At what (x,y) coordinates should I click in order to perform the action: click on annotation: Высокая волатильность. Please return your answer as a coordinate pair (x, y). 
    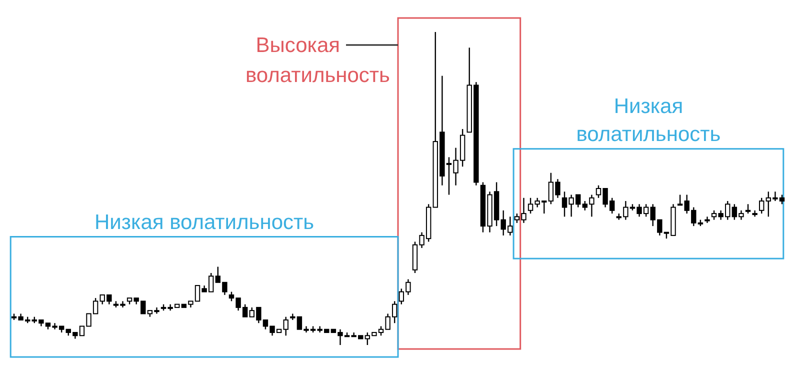
    Looking at the image, I should click on (318, 60).